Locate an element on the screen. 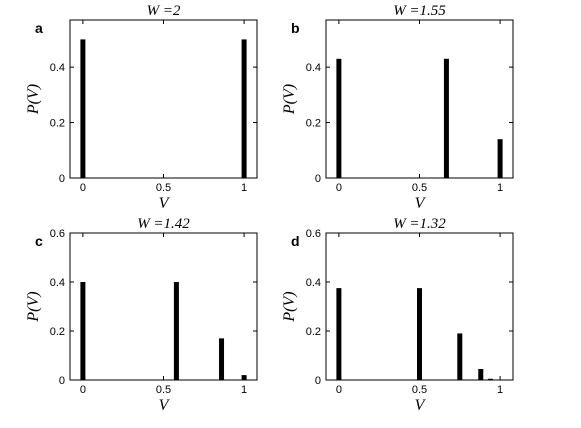 This screenshot has width=581, height=428. panel-title: W =2 is located at coordinates (164, 11).